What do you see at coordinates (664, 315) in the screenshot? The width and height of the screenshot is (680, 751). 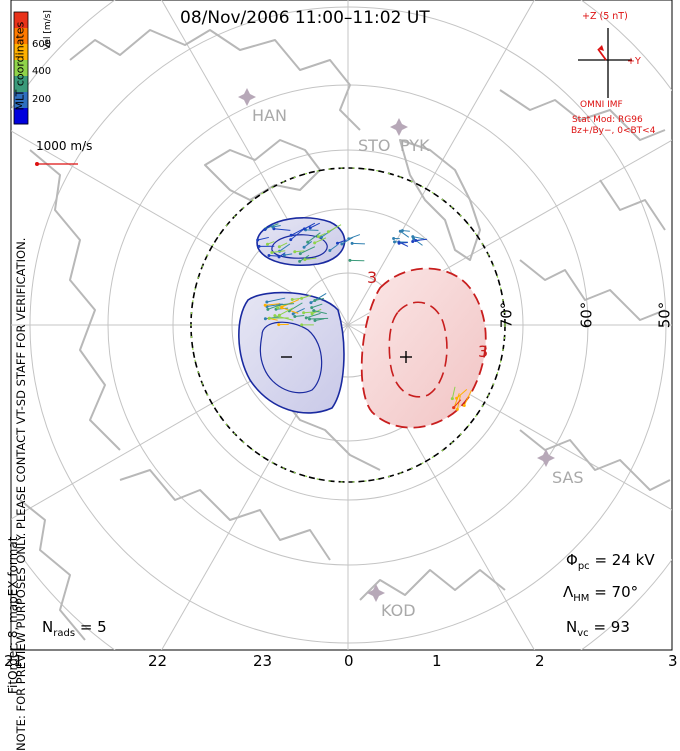 I see `lat-label-50: 50°` at bounding box center [664, 315].